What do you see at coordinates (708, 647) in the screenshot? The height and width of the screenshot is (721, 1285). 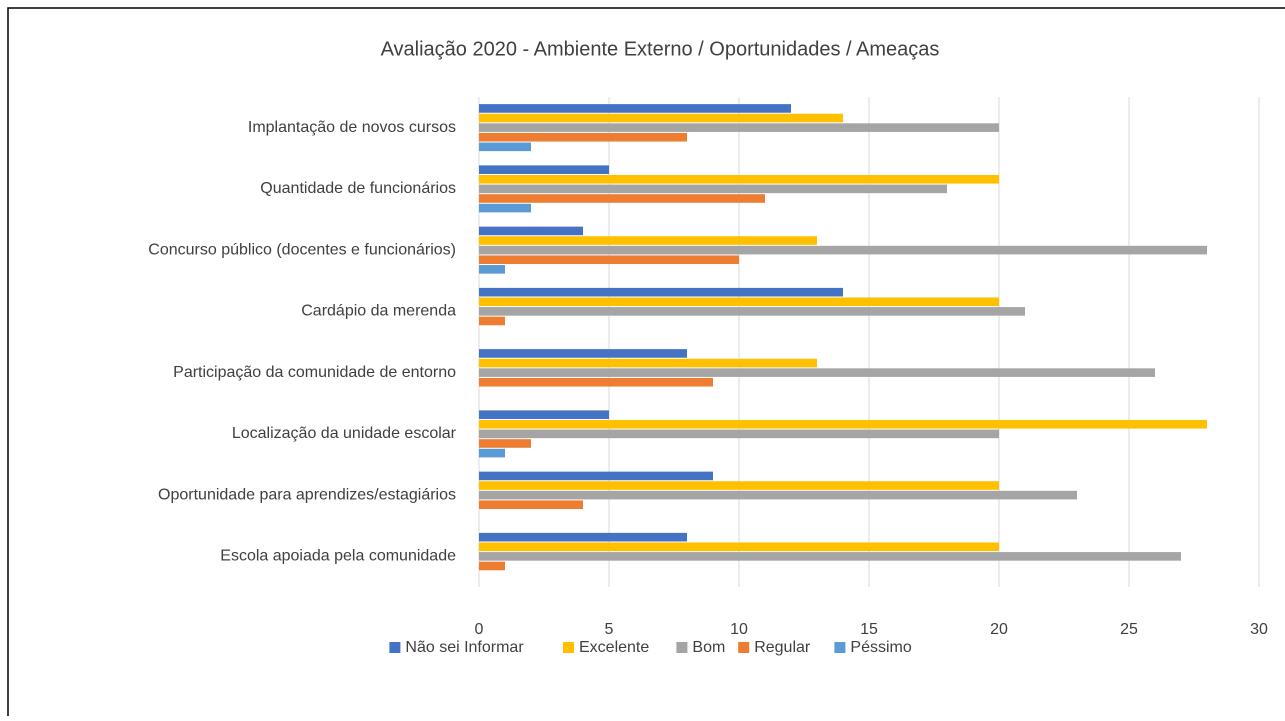 I see `legend-label: Bom` at bounding box center [708, 647].